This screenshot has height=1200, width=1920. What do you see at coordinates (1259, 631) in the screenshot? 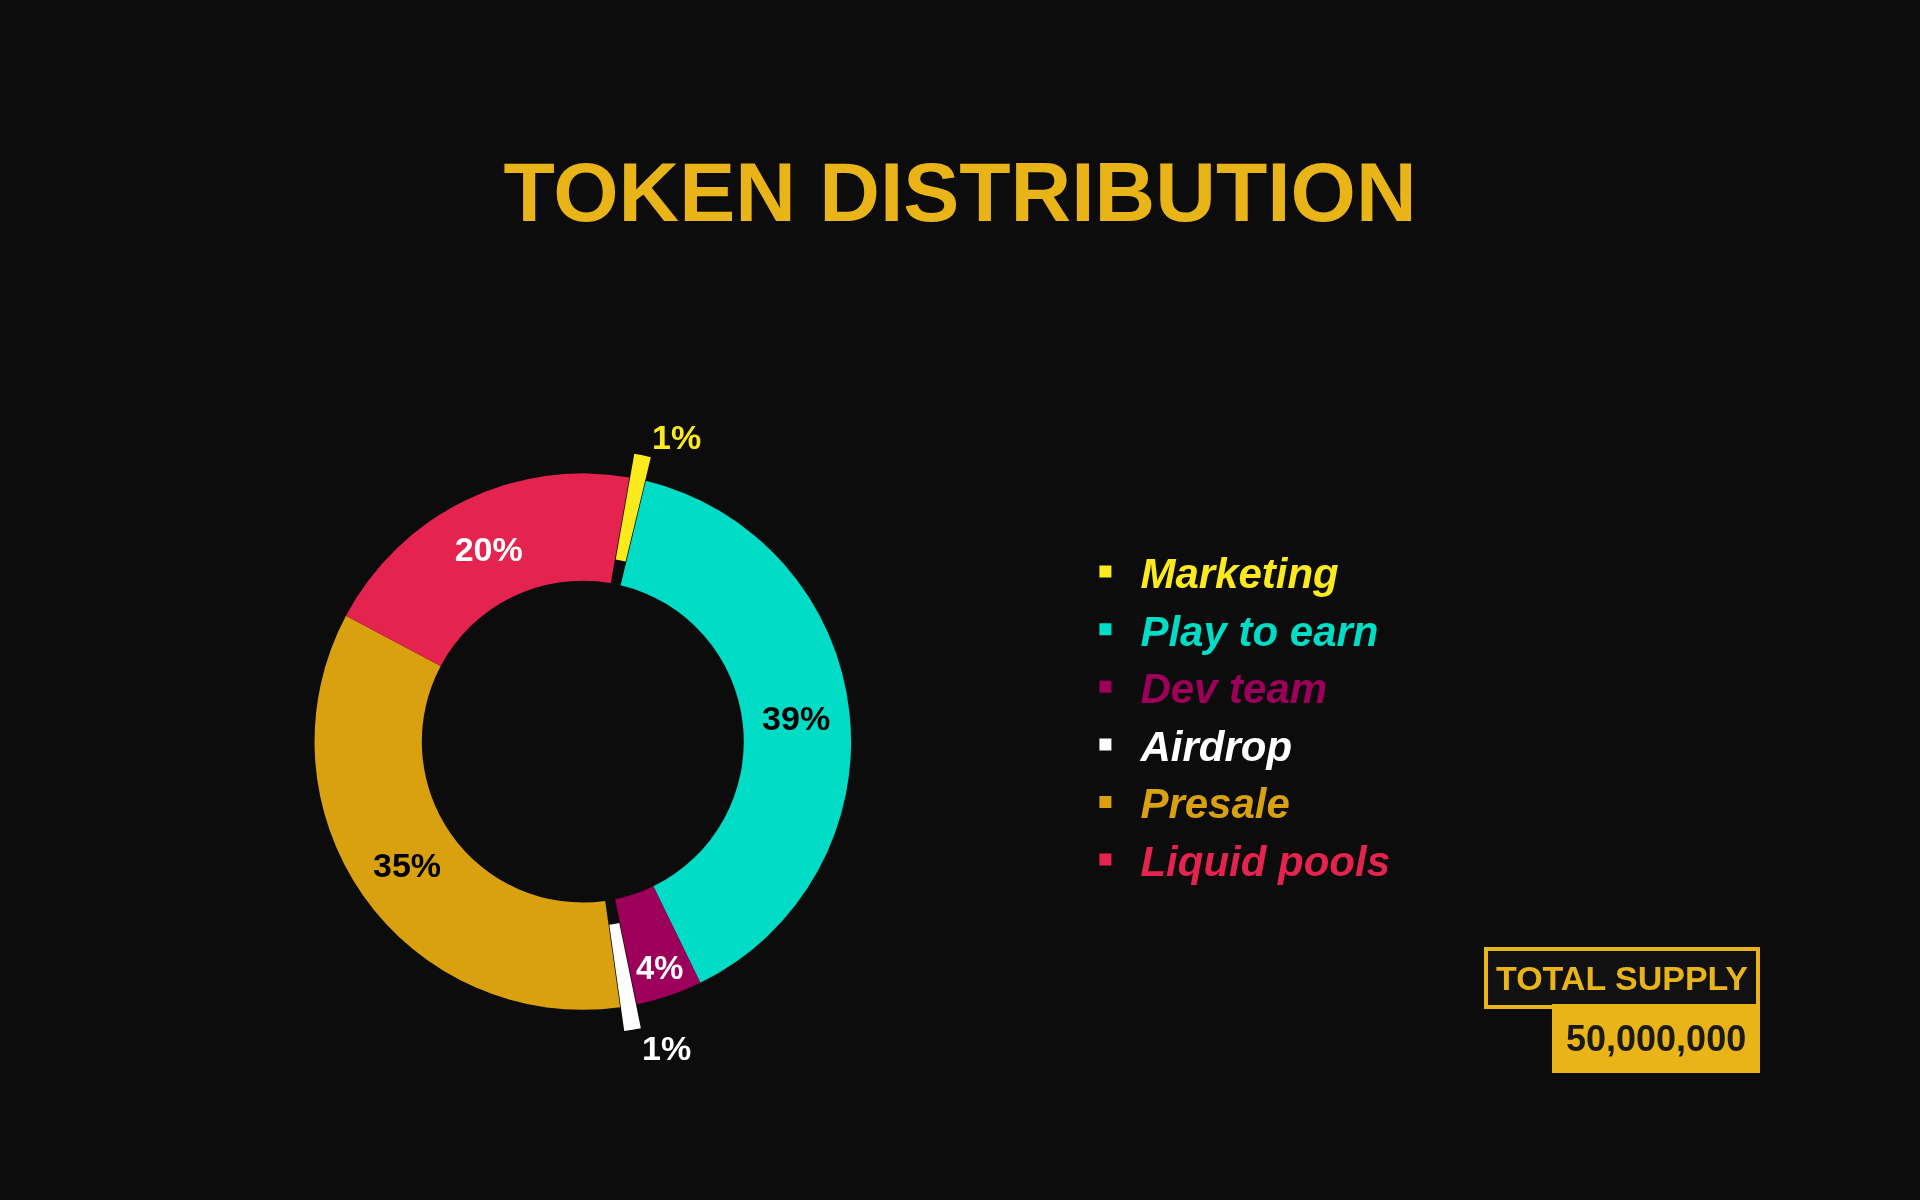
I see `legend-label: Play to earn` at bounding box center [1259, 631].